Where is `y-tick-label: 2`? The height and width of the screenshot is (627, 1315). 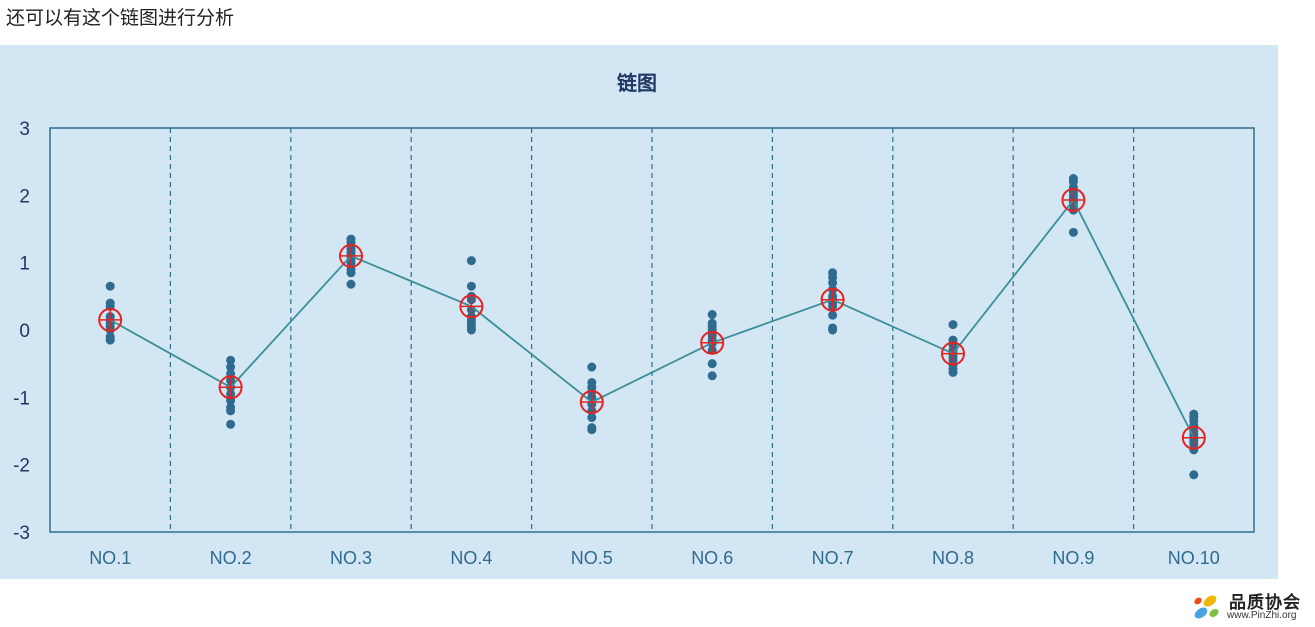
y-tick-label: 2 is located at coordinates (24, 196).